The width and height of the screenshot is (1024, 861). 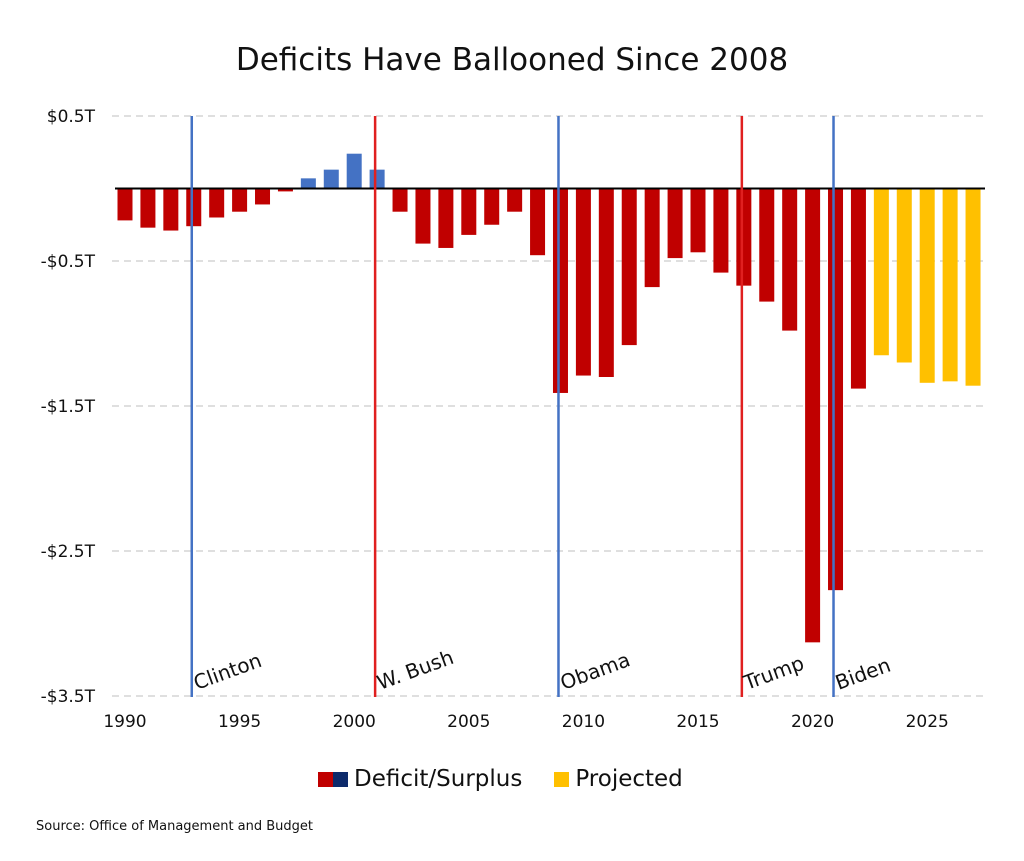 I want to click on bar-2007, so click(x=515, y=200).